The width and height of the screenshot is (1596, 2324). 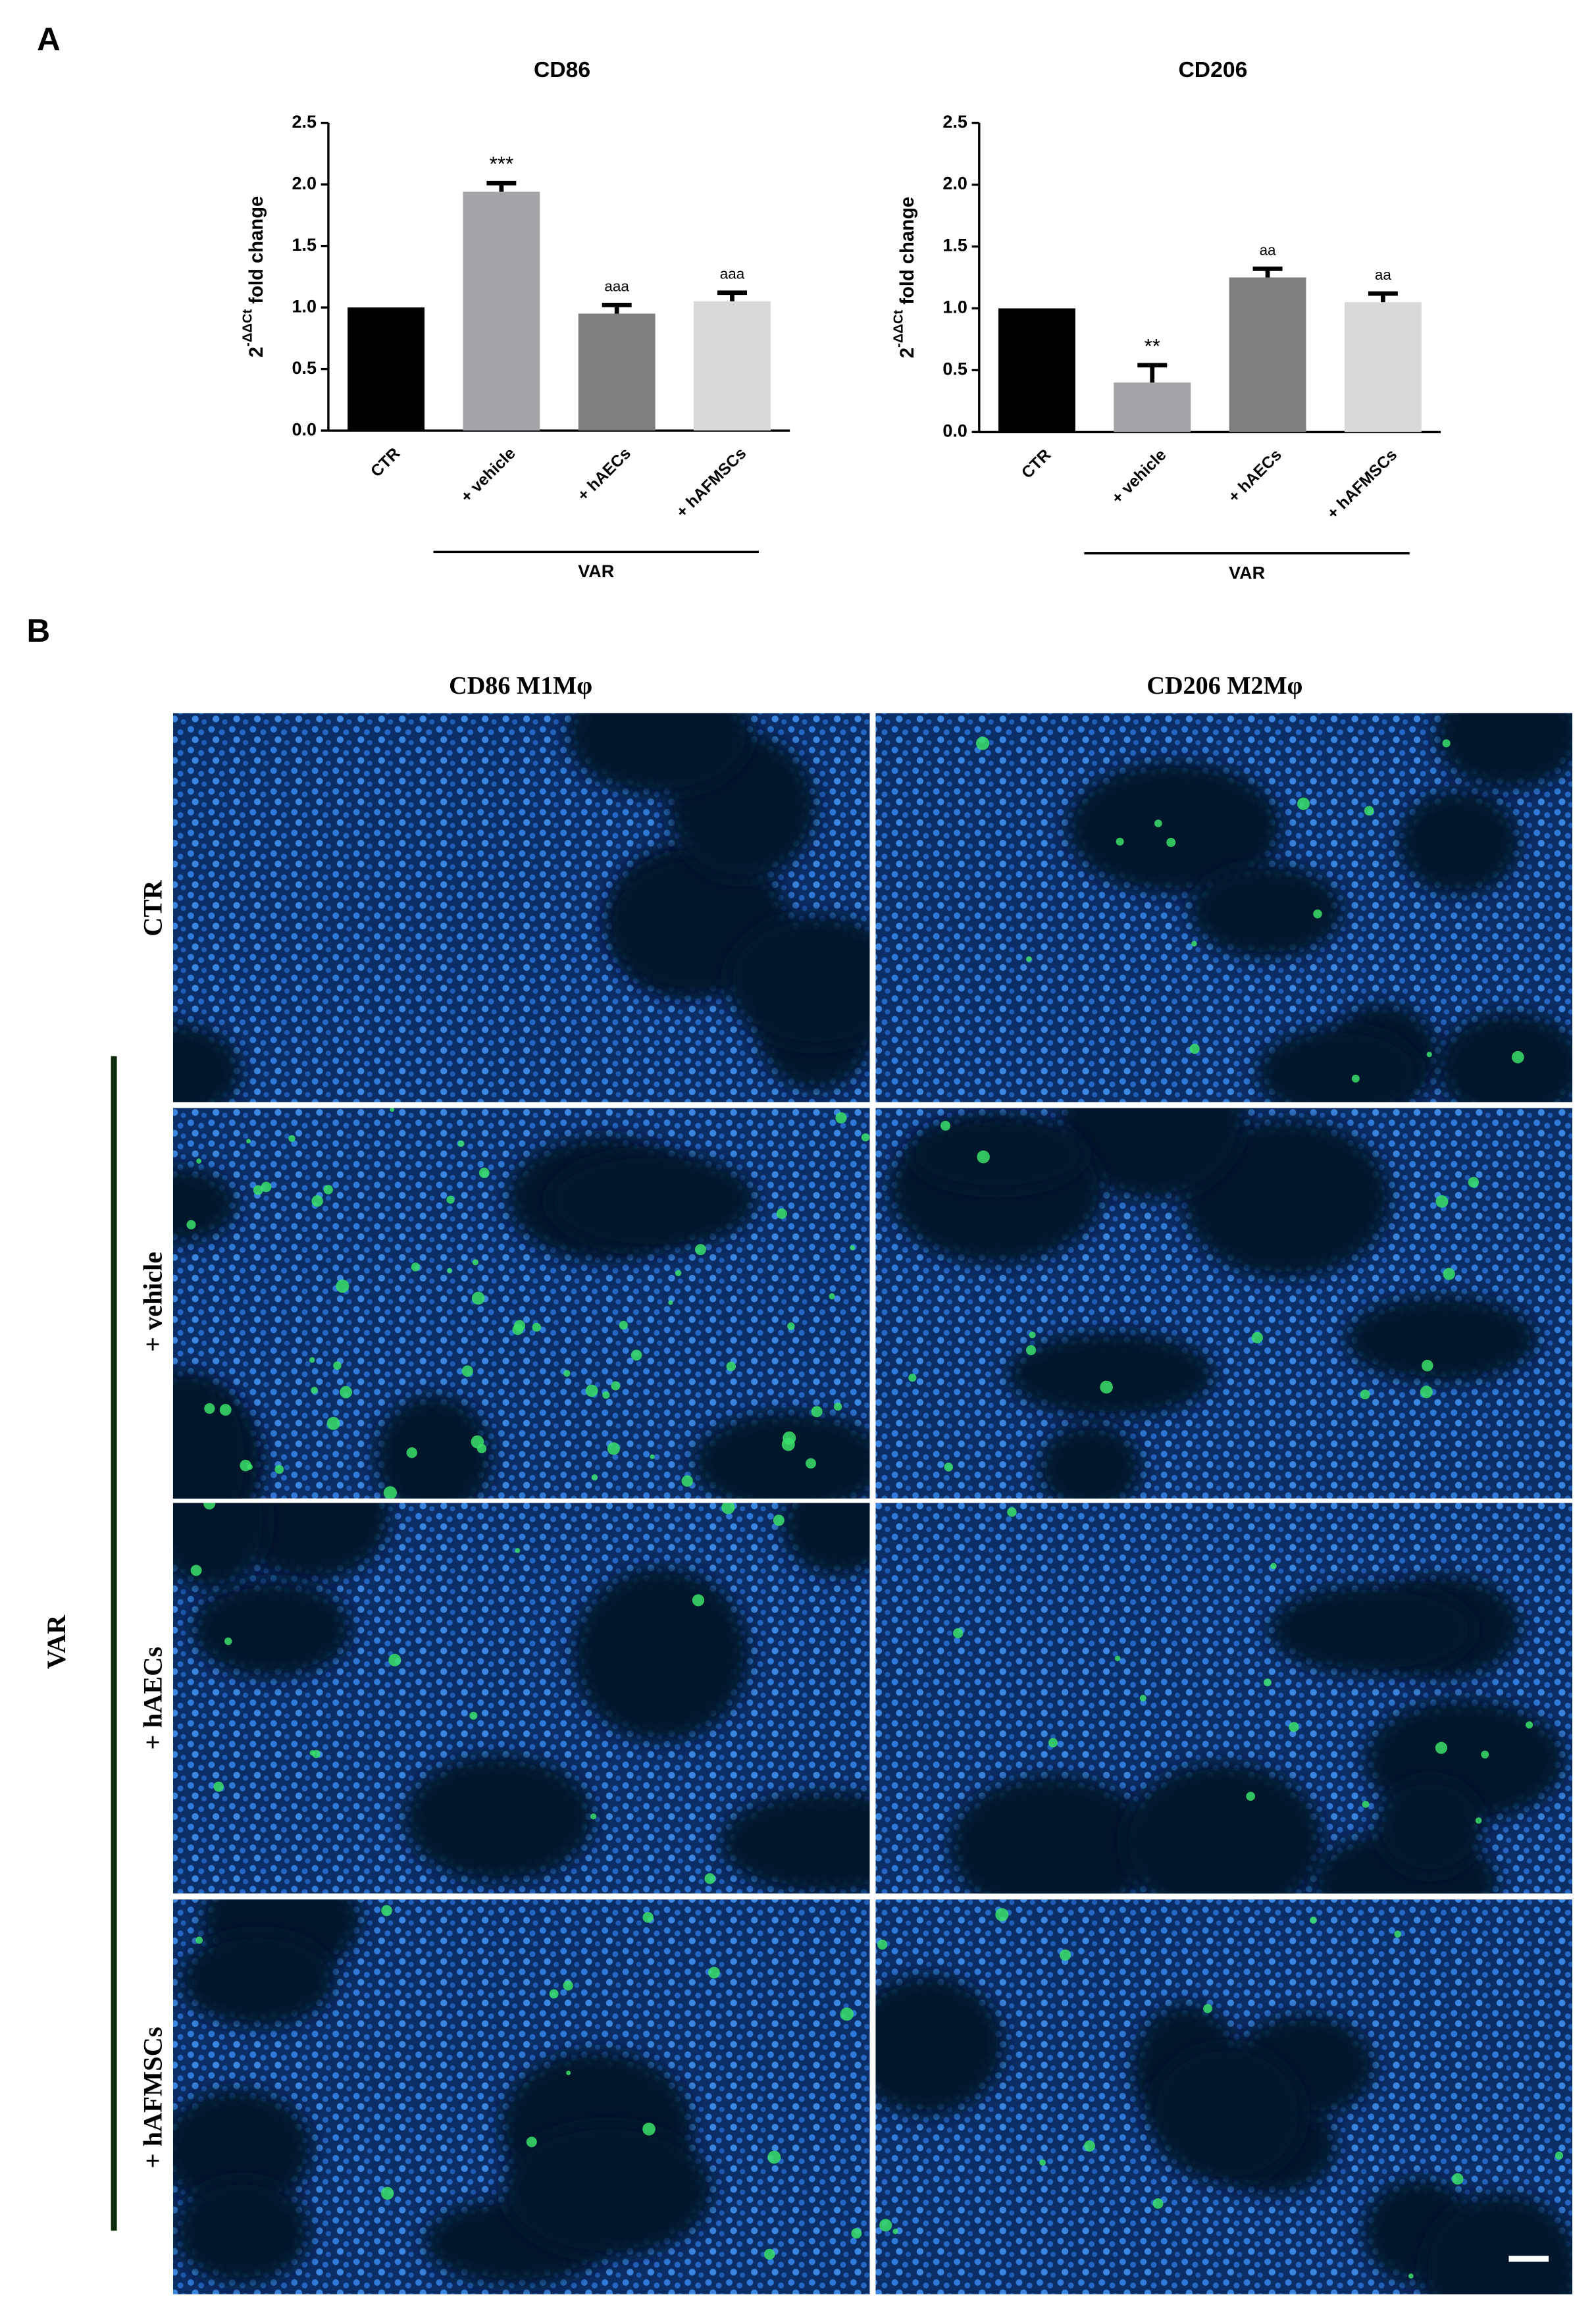 I want to click on y-tick-label: 1.0, so click(x=304, y=306).